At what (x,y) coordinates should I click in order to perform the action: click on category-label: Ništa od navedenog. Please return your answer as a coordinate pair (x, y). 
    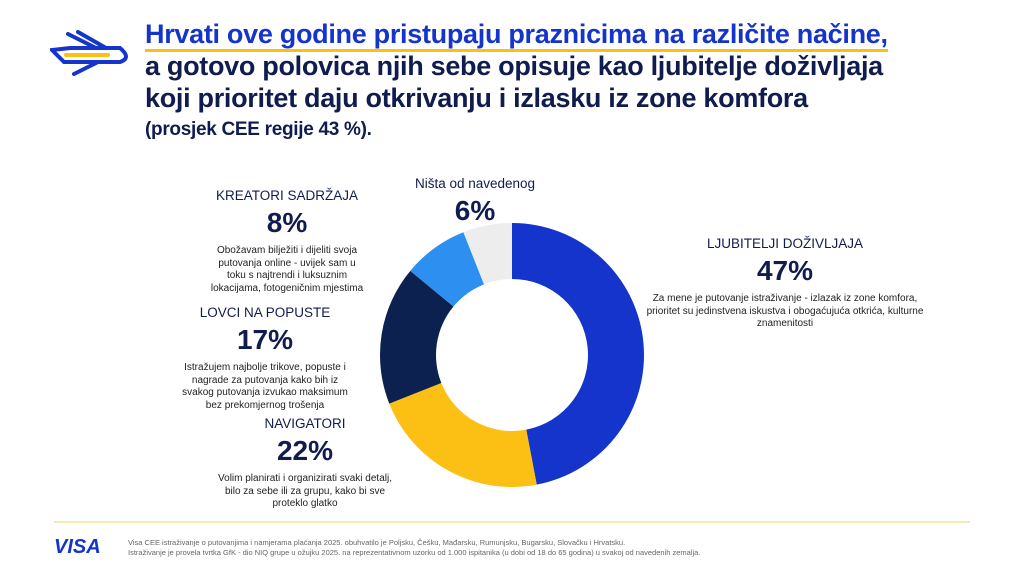
    Looking at the image, I should click on (475, 183).